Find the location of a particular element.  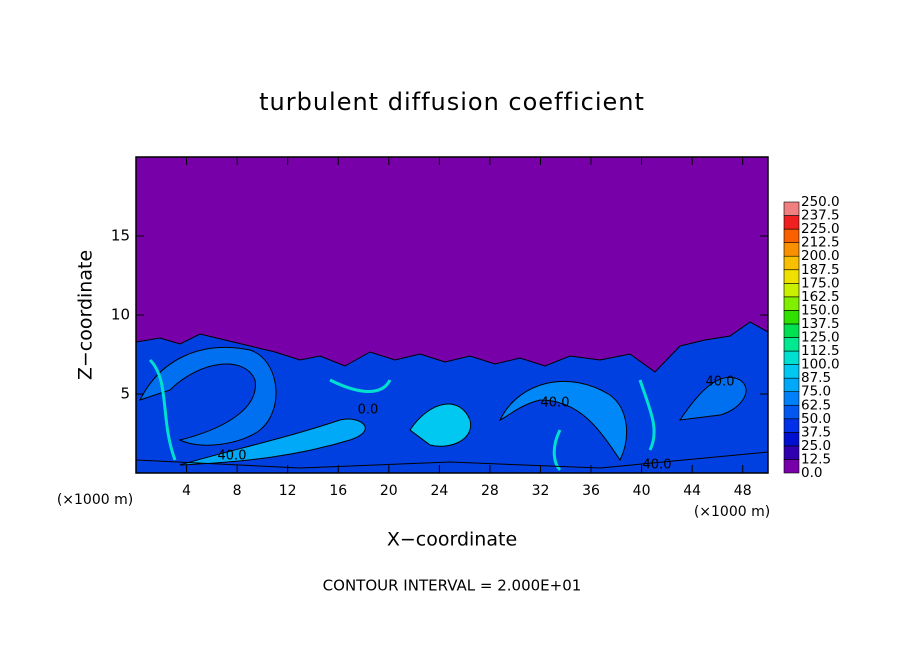

colorbar-label: 0.0 is located at coordinates (811, 473).